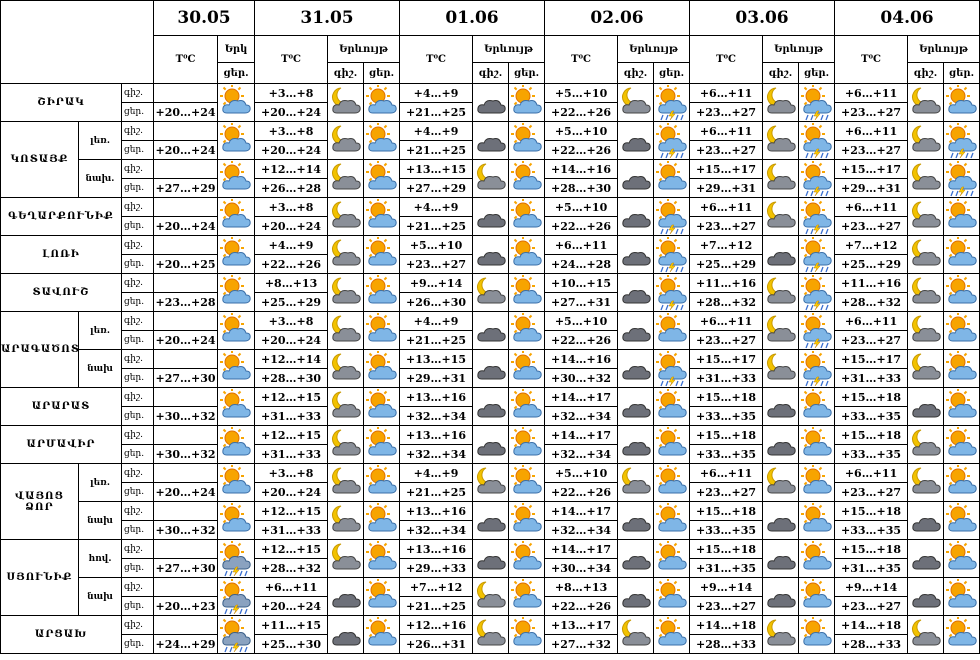 This screenshot has width=980, height=660. I want to click on day-temp: +26…+30, so click(436, 302).